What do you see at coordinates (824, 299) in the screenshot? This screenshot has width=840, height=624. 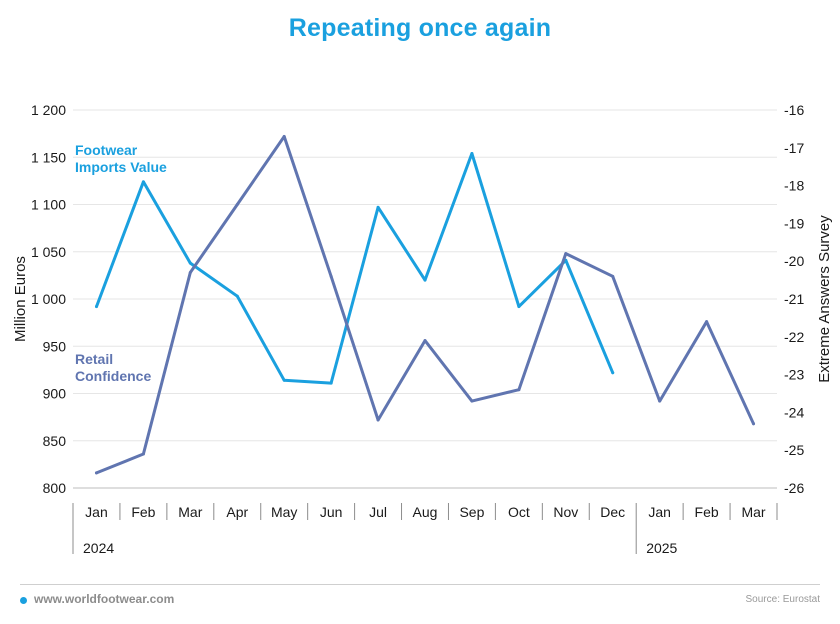 I see `right-axis-title: Extreme Answers Survey` at bounding box center [824, 299].